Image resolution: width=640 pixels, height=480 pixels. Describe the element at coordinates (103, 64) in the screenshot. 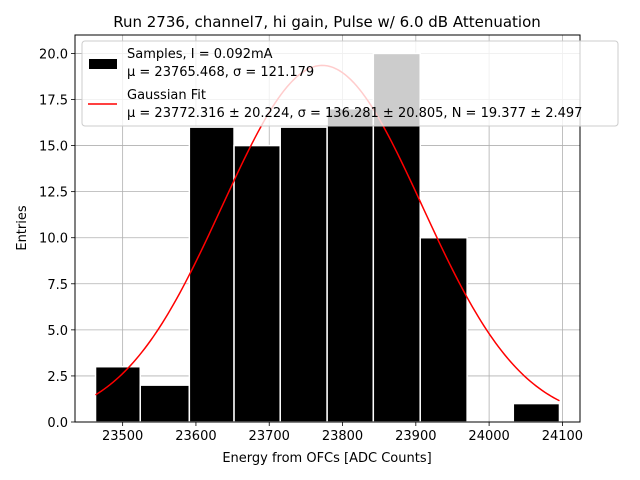

I see `legend-swatch-samples` at that location.